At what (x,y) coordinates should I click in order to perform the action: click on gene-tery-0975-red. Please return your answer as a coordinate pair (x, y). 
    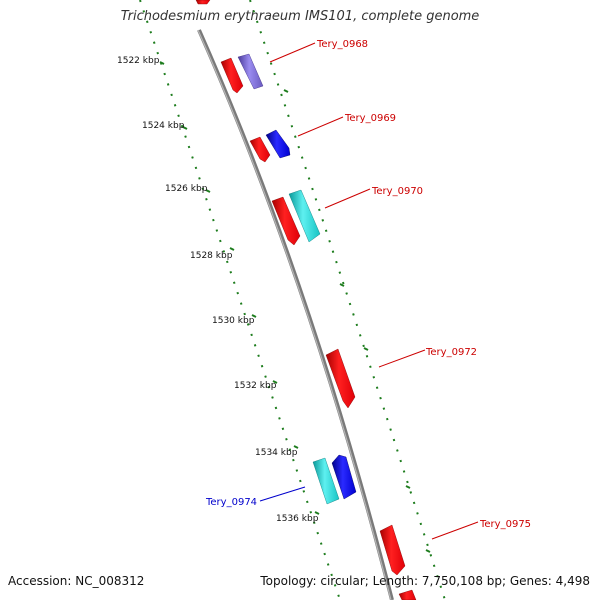
    Looking at the image, I should click on (392, 550).